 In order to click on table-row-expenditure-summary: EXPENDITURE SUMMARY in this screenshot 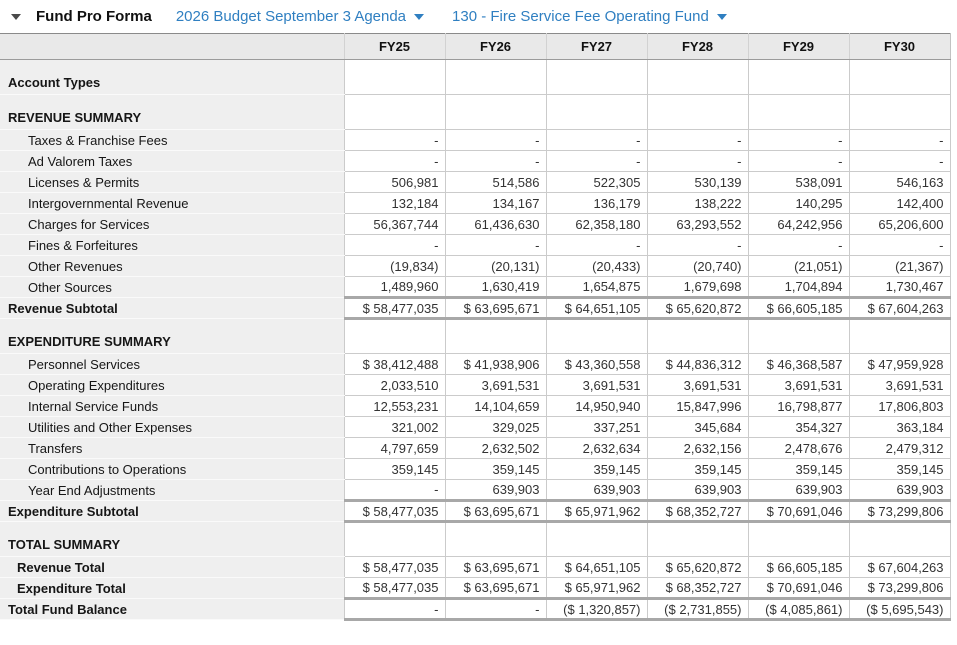, I will do `click(475, 336)`.